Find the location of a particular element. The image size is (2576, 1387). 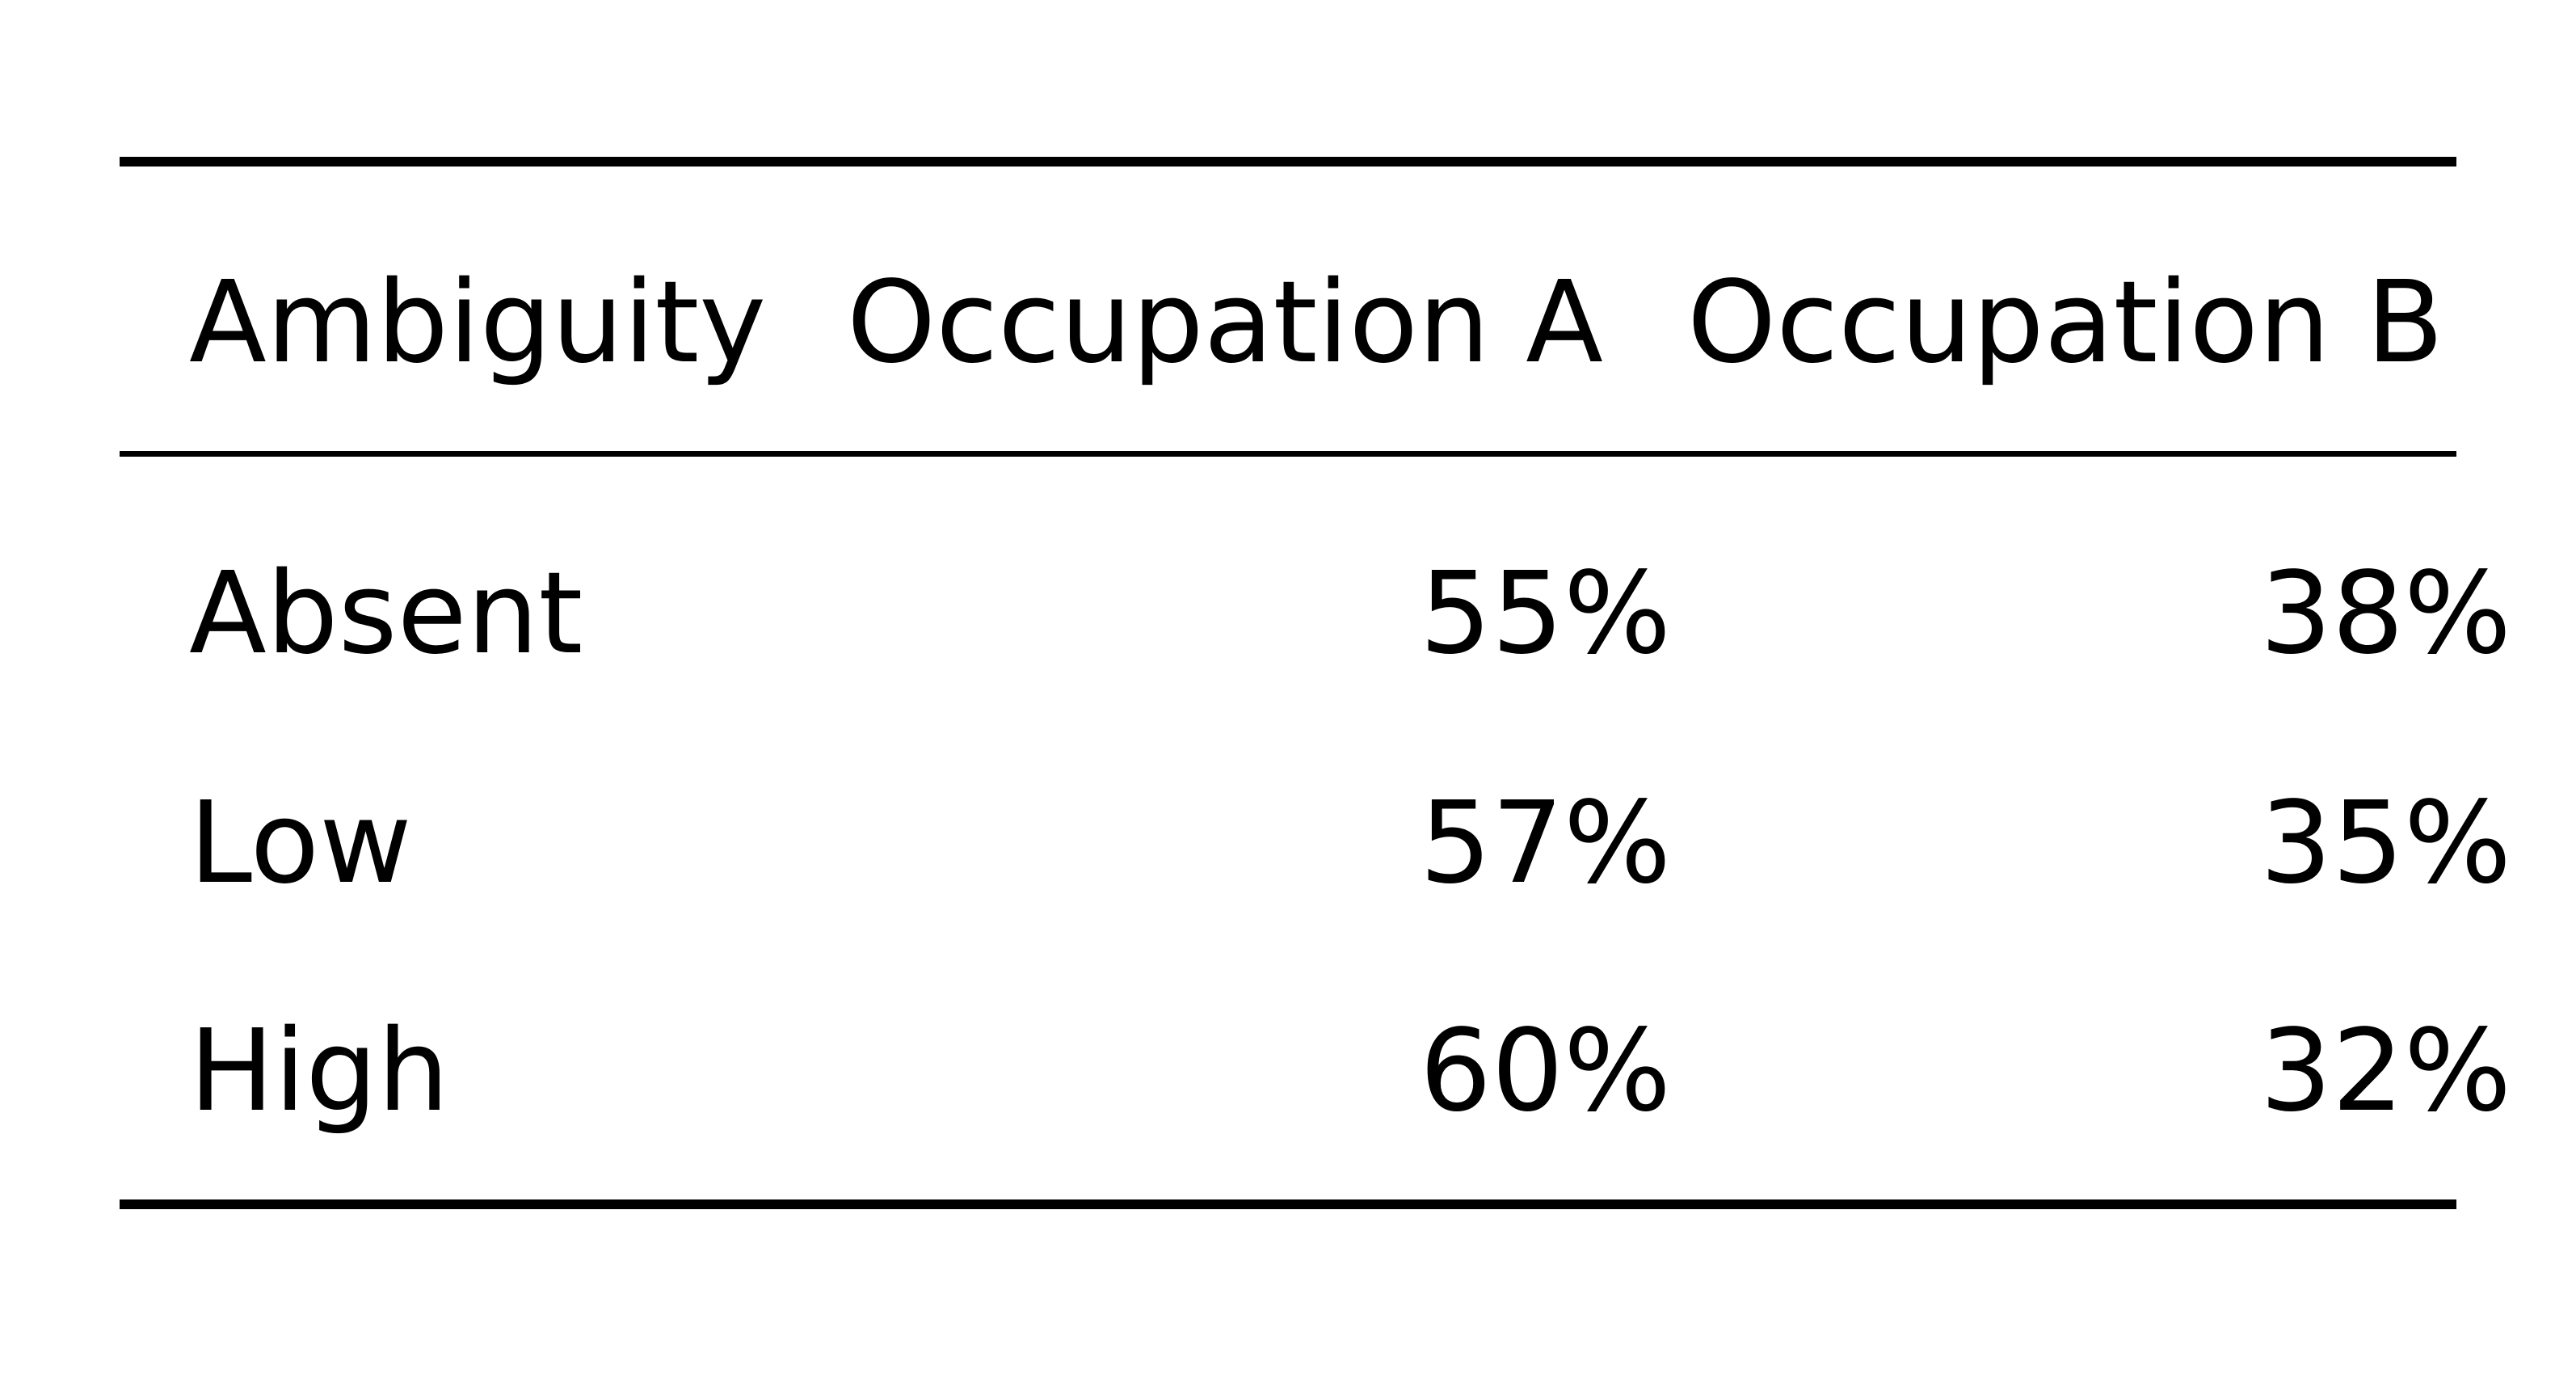

table-row: High 60% 32% is located at coordinates (1315, 1072).